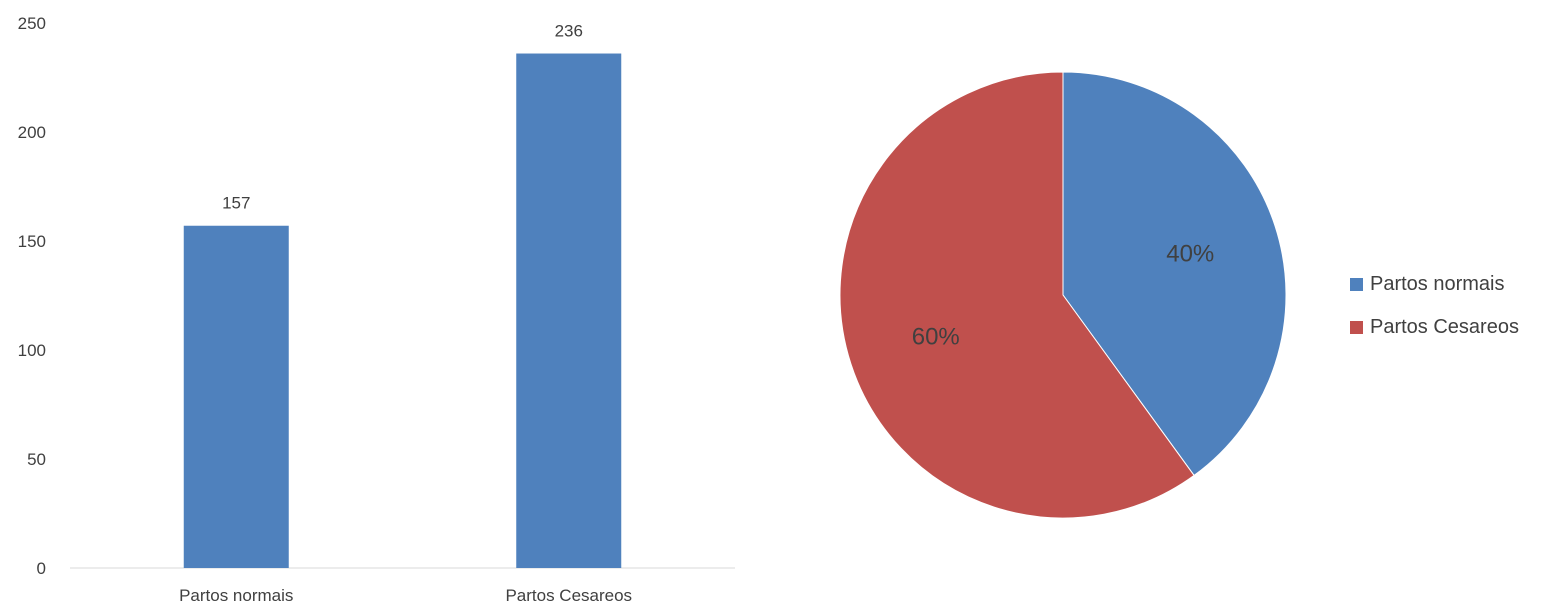 The height and width of the screenshot is (607, 1545). I want to click on y-axis-tick-labels: 0 50 100 150 200 250, so click(32, 296).